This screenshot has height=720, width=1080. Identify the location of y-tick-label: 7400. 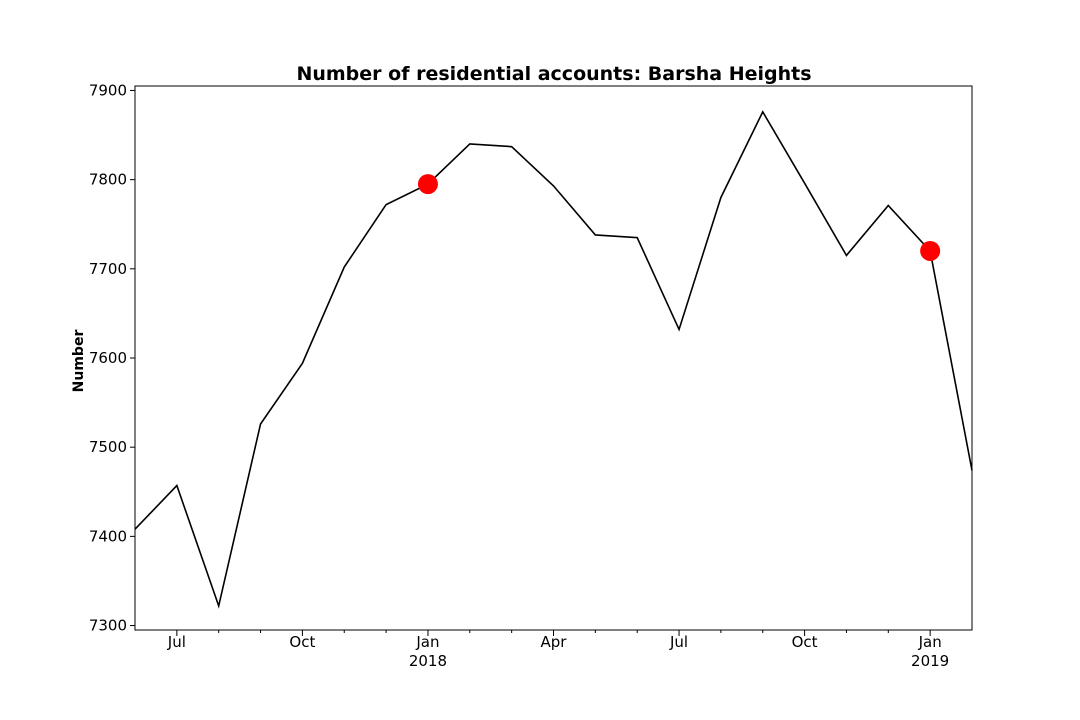
(108, 536).